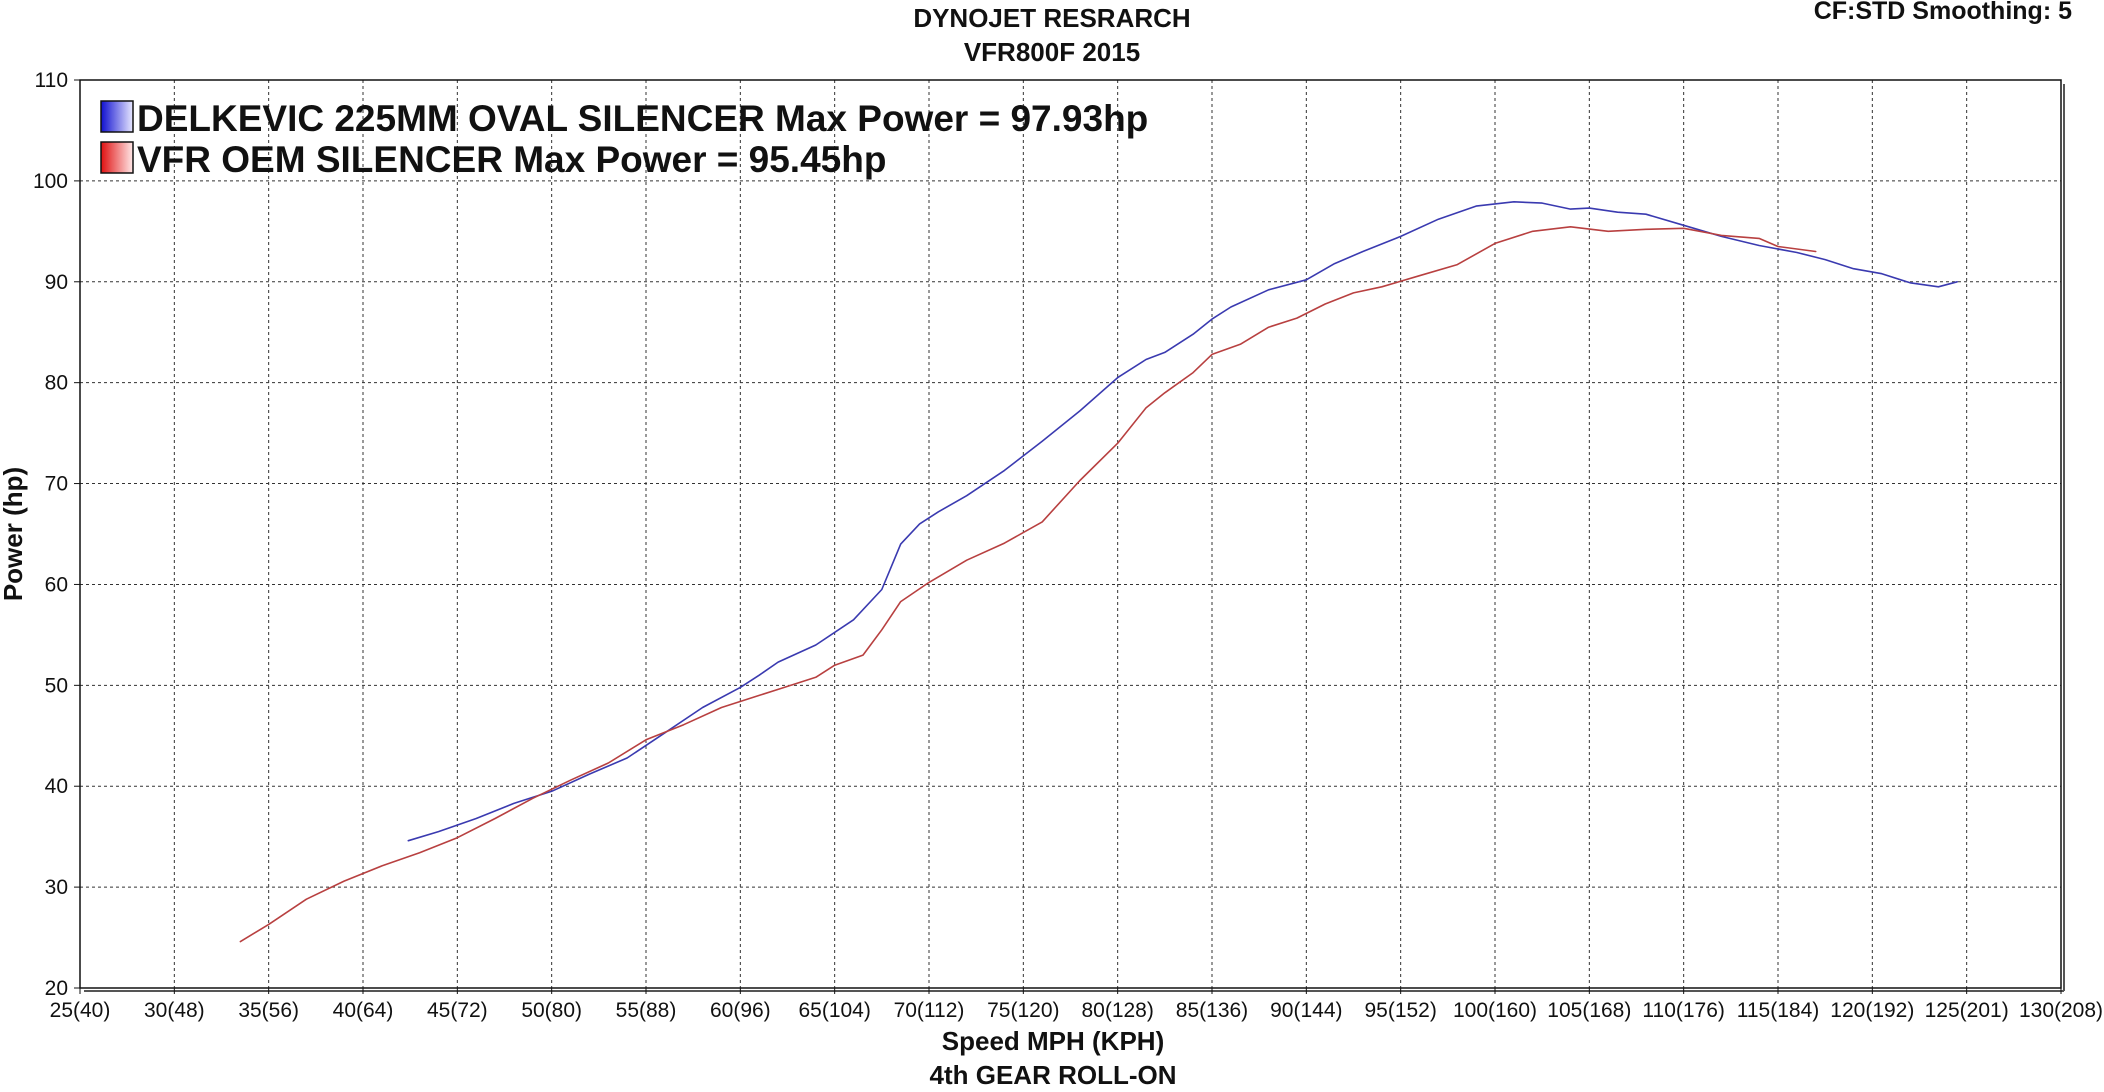  What do you see at coordinates (1023, 1010) in the screenshot?
I see `x-tick-label: 75(120)` at bounding box center [1023, 1010].